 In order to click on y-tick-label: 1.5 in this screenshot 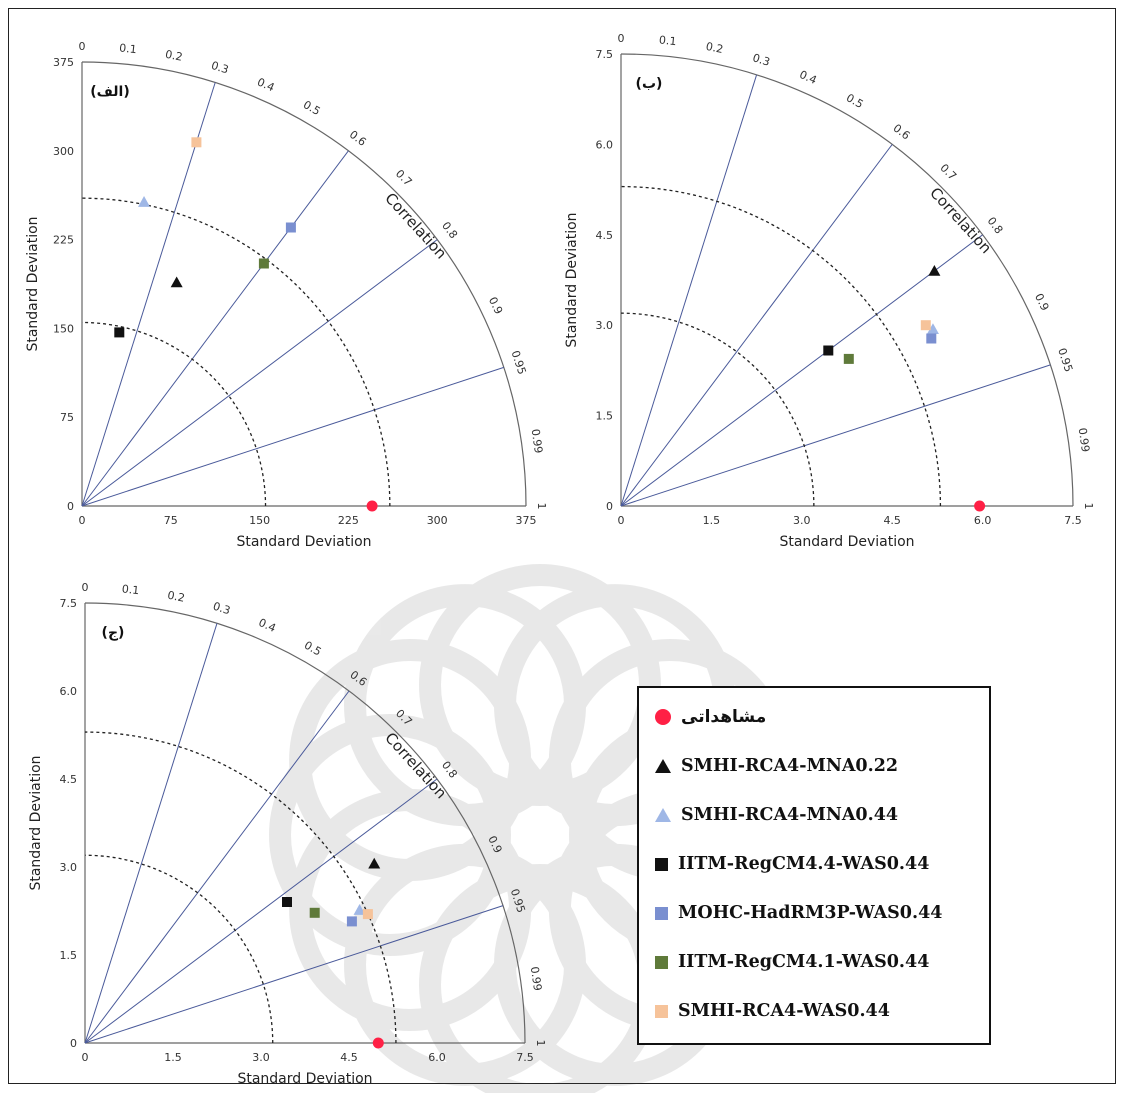, I will do `click(69, 955)`.